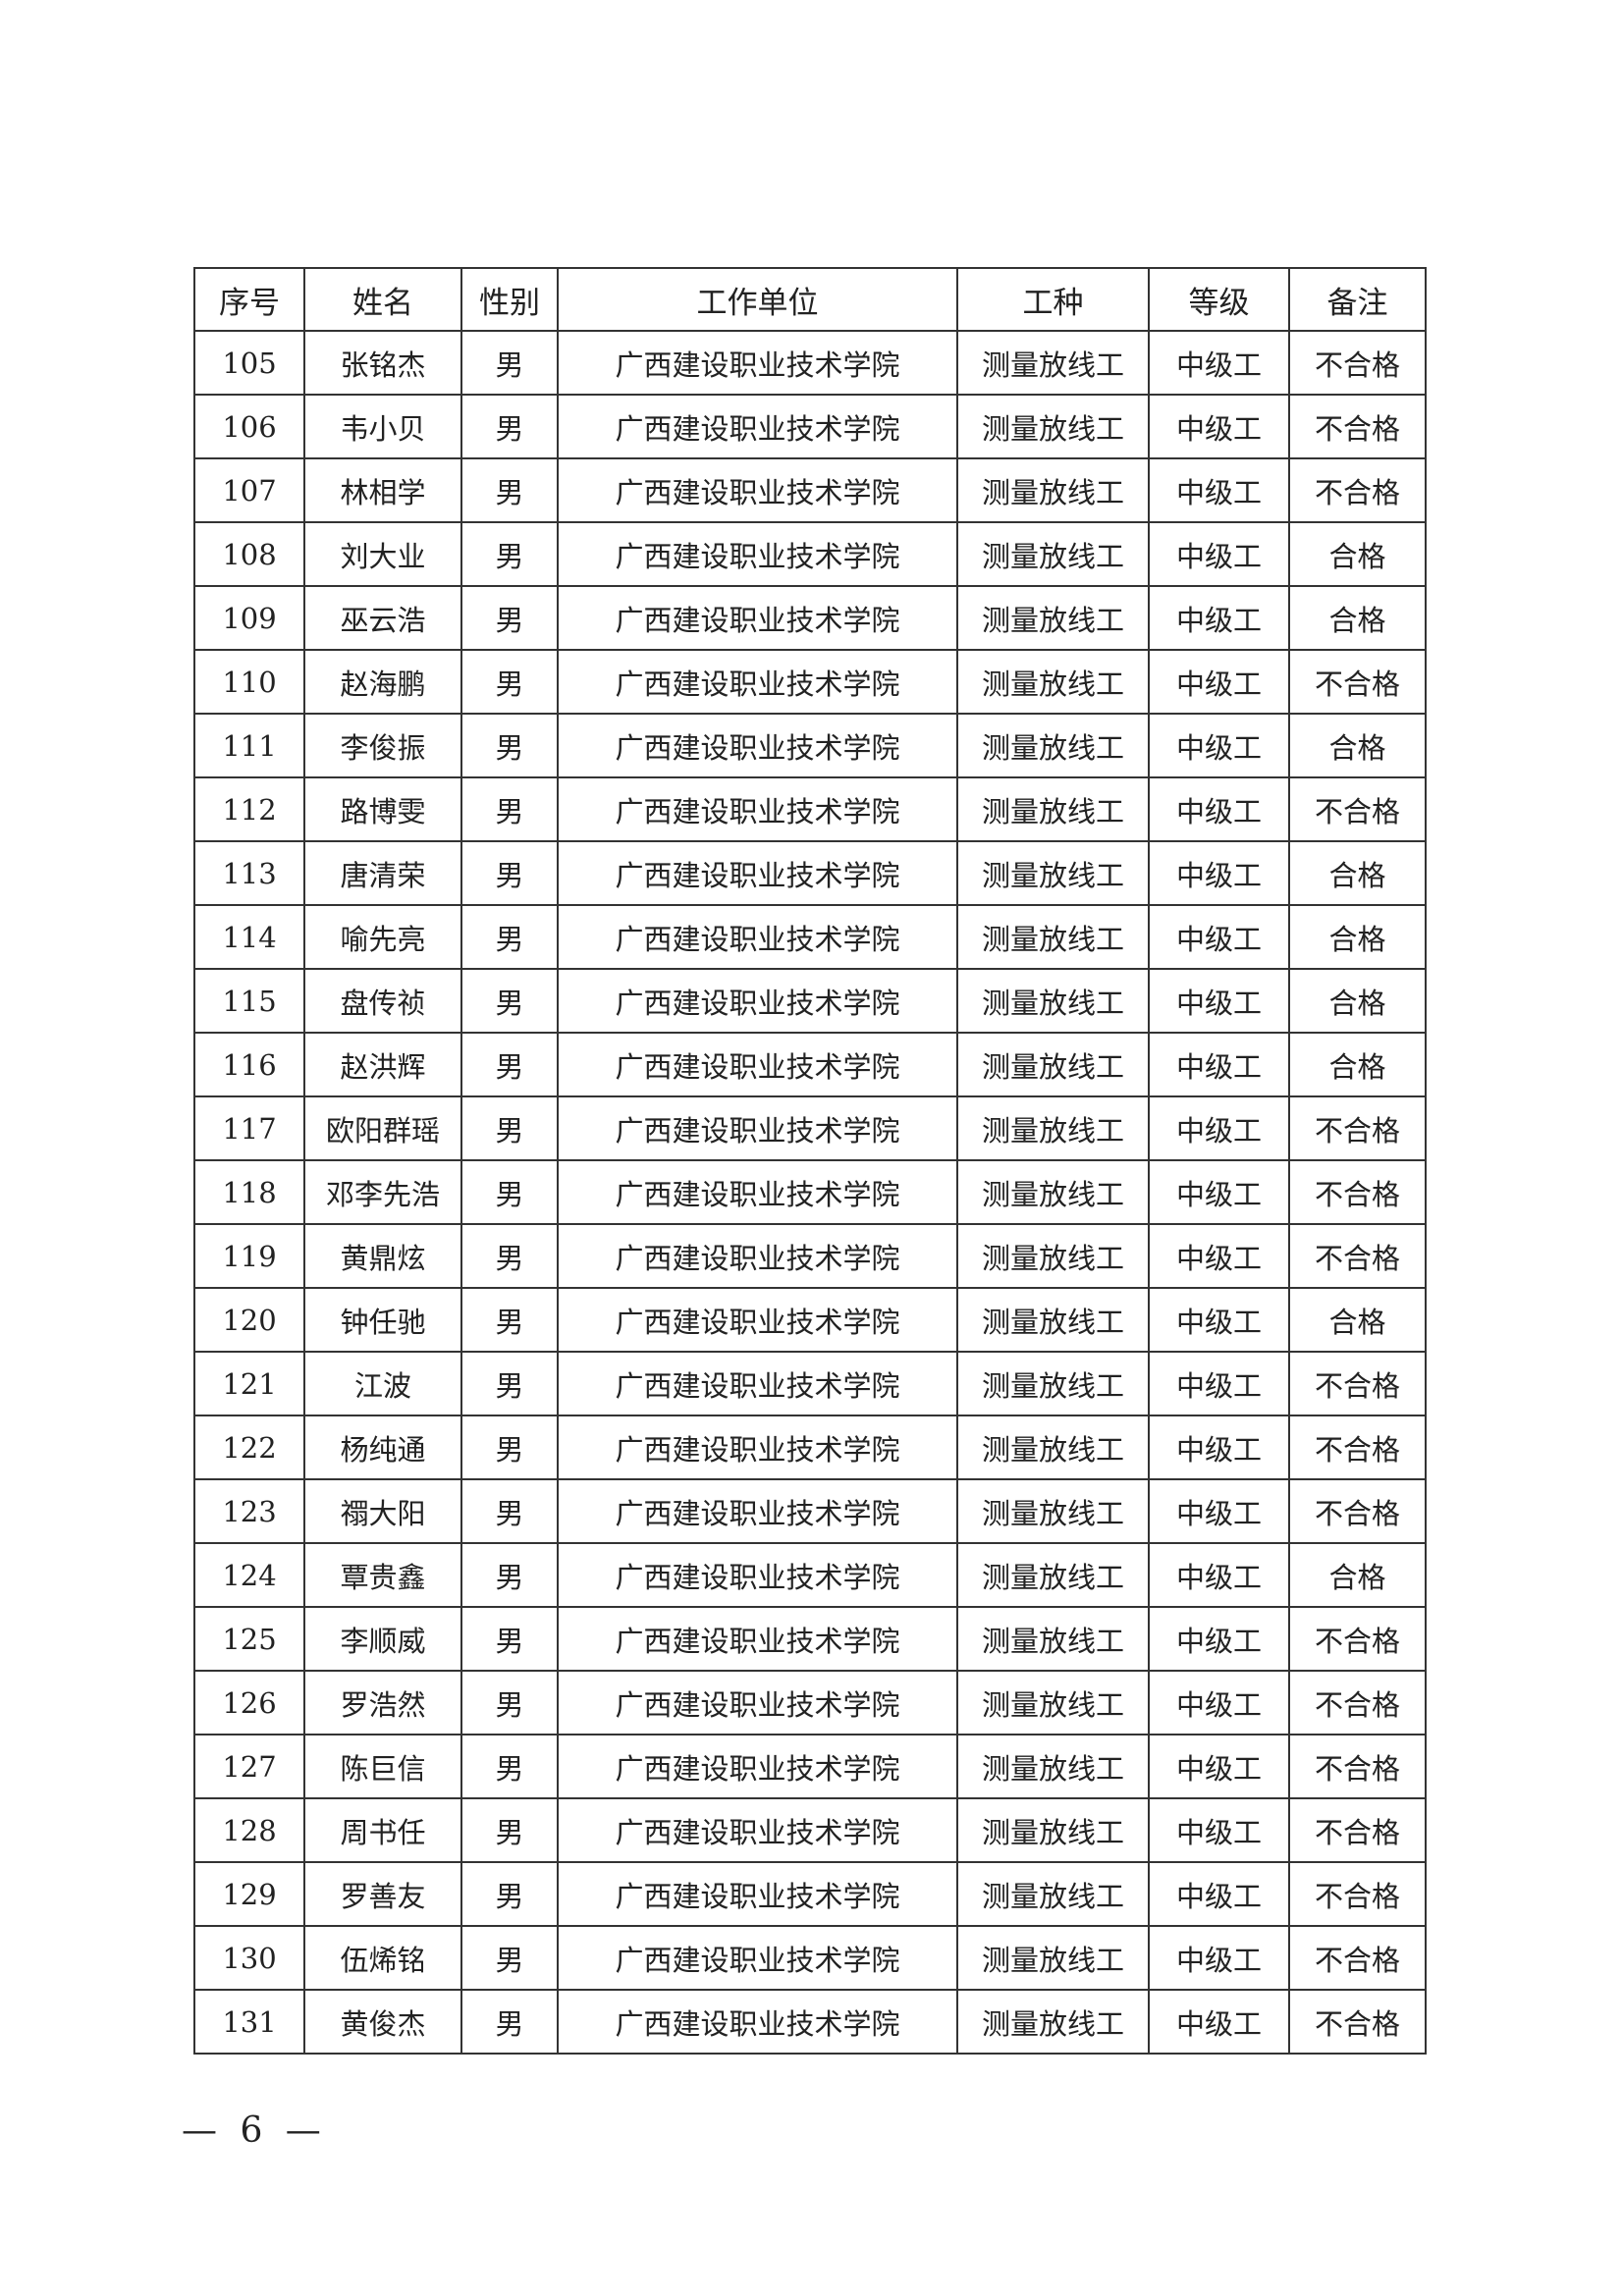 This screenshot has width=1622, height=2296. I want to click on cell-seq: 105, so click(249, 363).